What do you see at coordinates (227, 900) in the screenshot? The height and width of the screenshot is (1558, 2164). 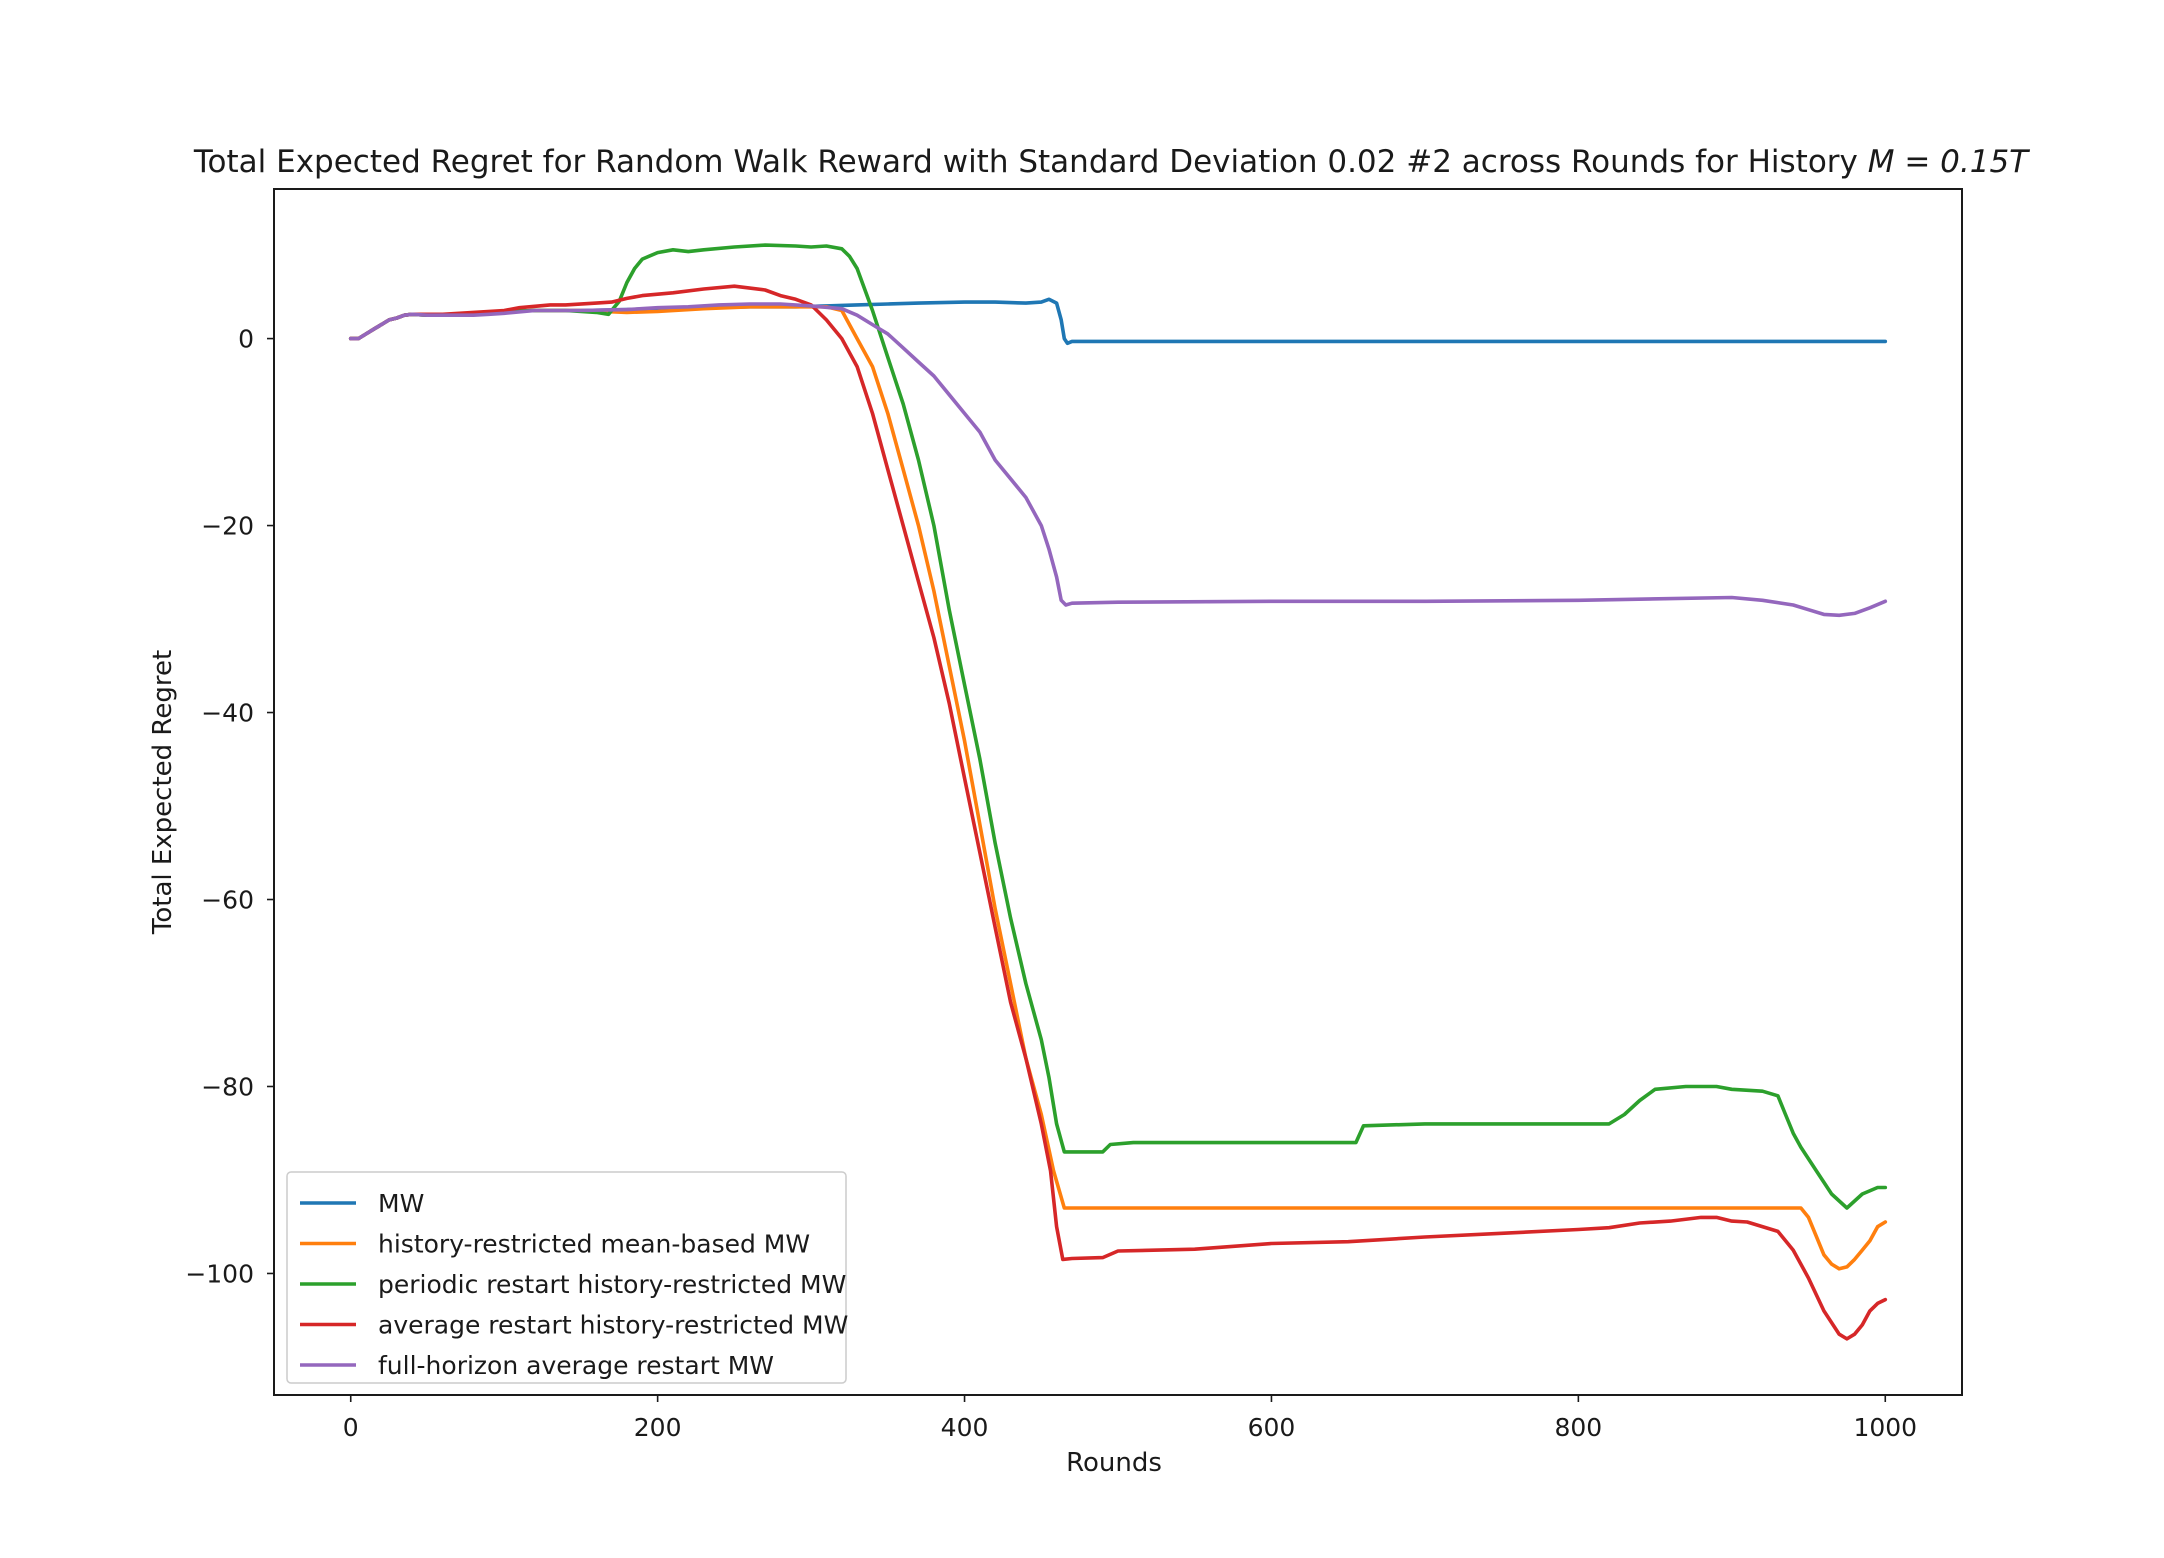 I see `y-tick-label: −60` at bounding box center [227, 900].